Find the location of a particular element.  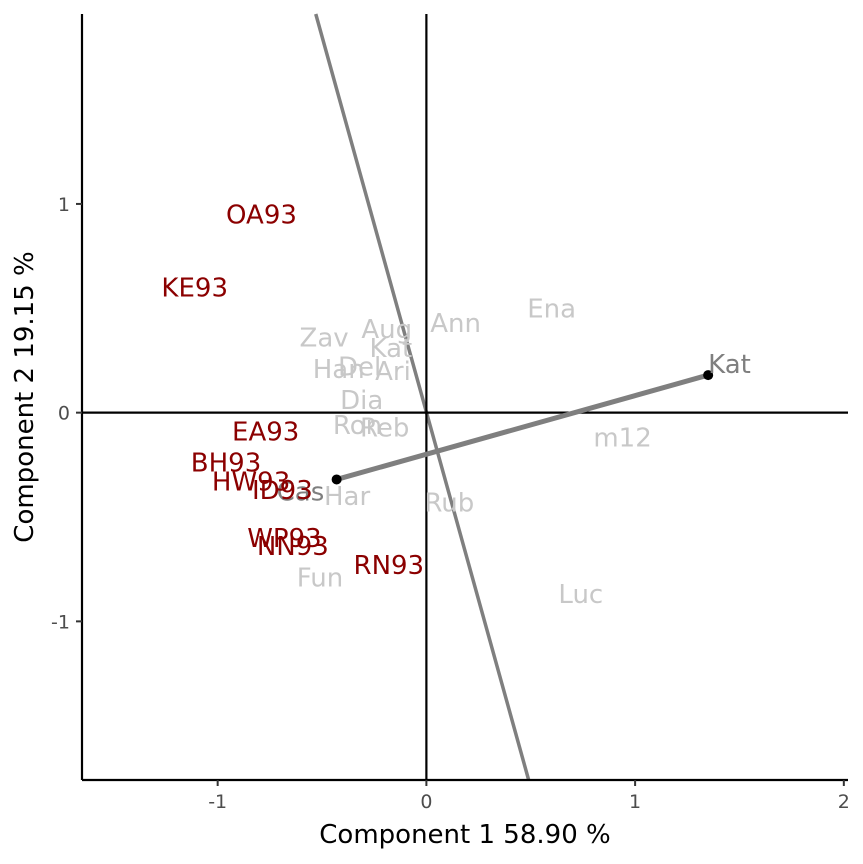

environment-label: Del is located at coordinates (359, 368).